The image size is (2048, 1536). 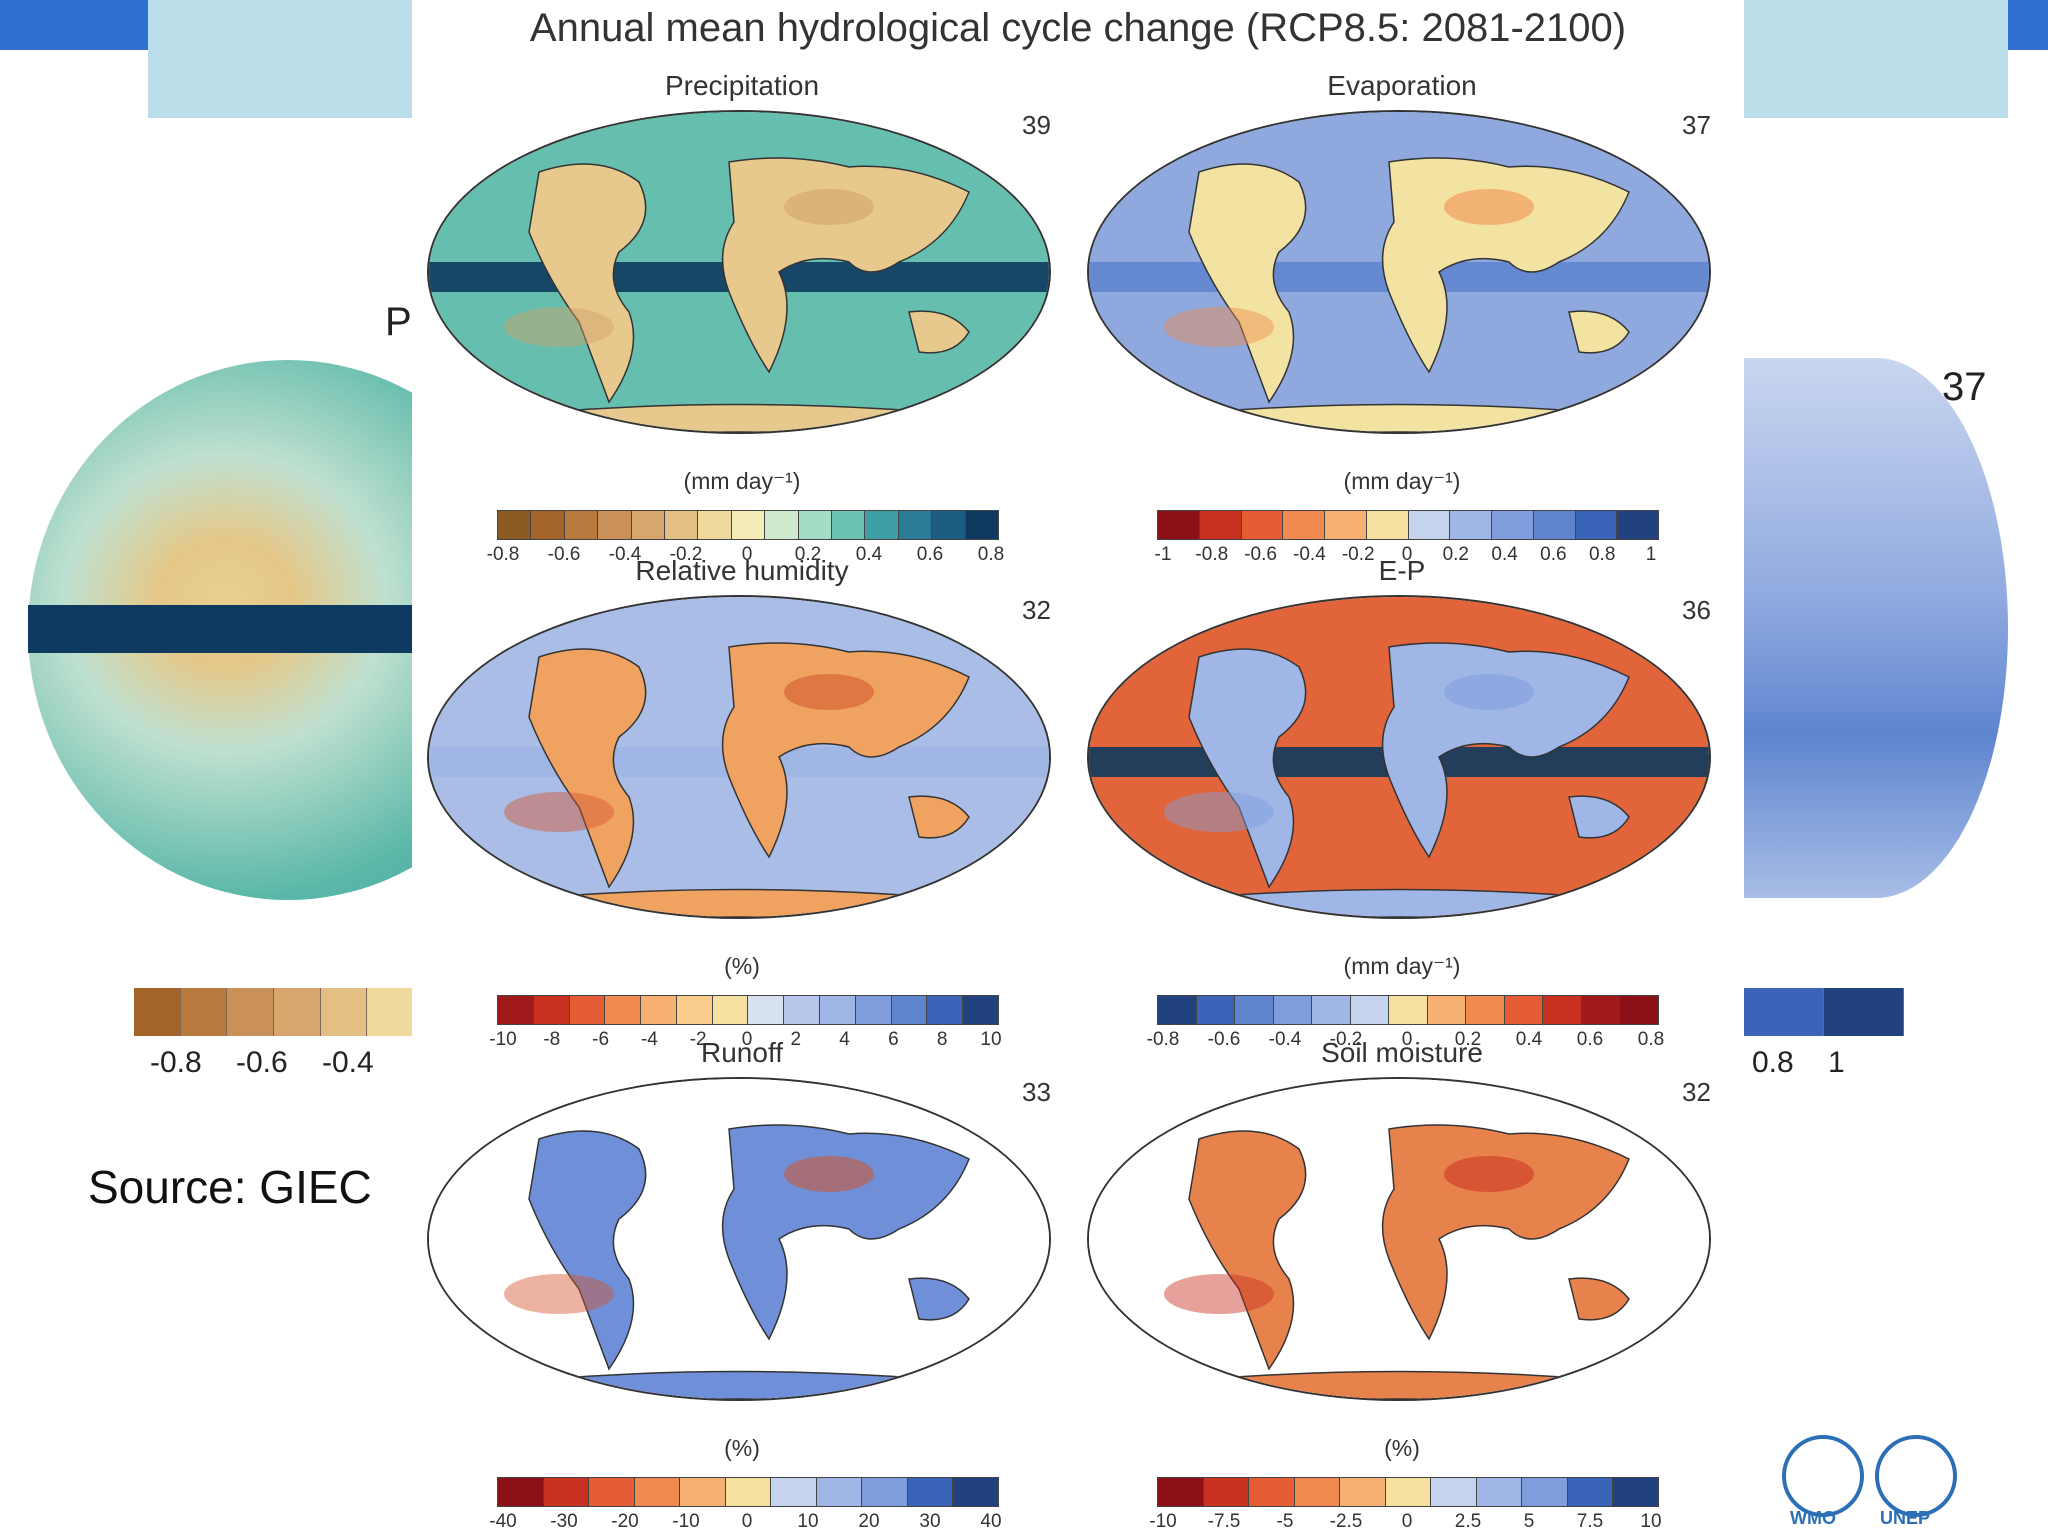 What do you see at coordinates (930, 1521) in the screenshot?
I see `colorbar-tick-label: 30` at bounding box center [930, 1521].